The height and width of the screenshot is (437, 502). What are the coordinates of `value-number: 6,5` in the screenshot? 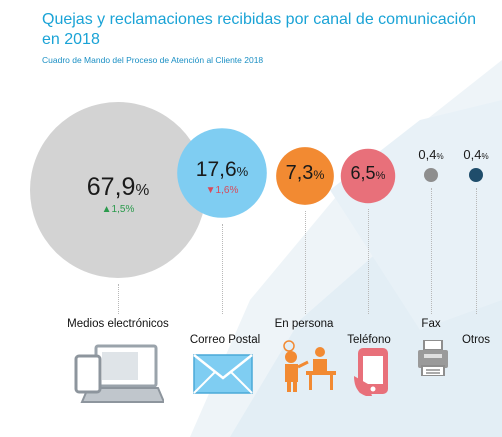 It's located at (363, 173).